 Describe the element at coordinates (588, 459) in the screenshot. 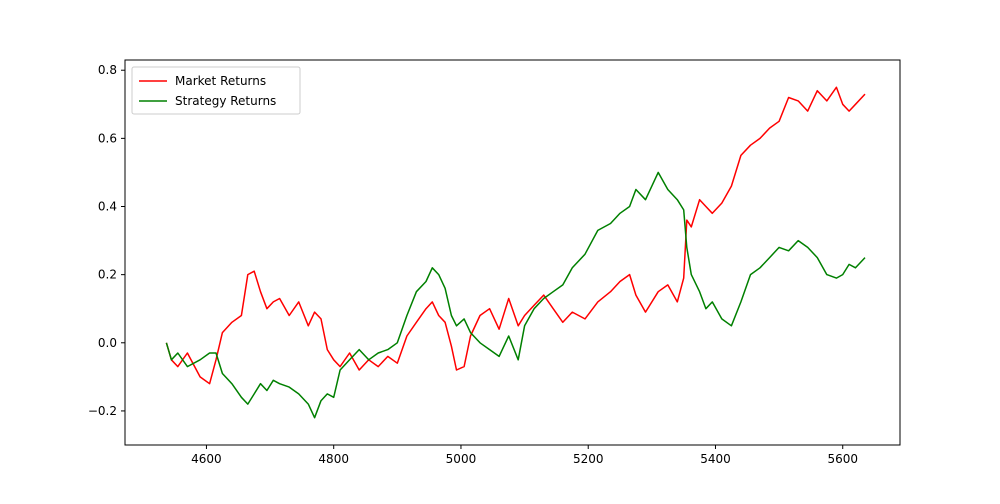

I see `x-tick-label: 5200` at that location.